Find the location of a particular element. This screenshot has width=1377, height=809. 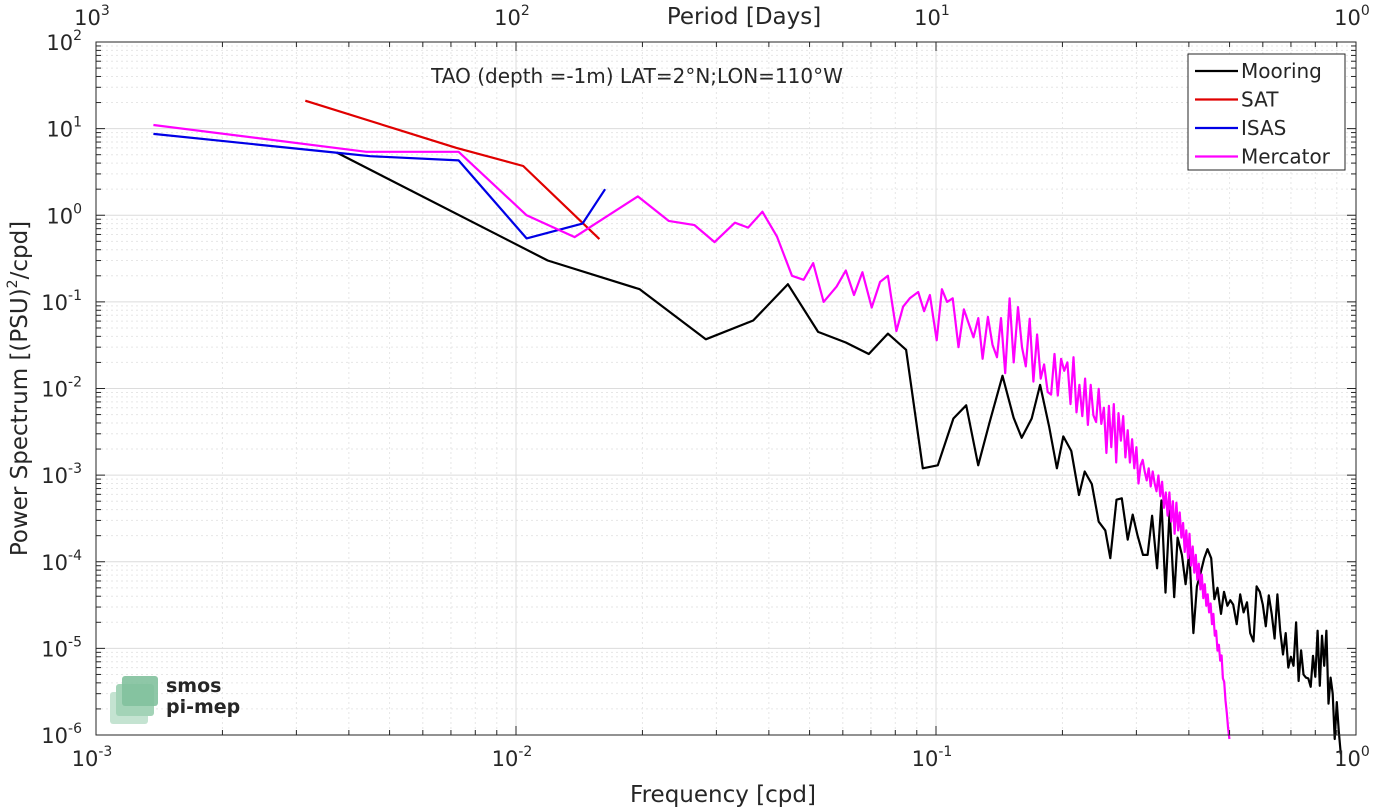

x-tick-label: 10⁻² is located at coordinates (512, 757).